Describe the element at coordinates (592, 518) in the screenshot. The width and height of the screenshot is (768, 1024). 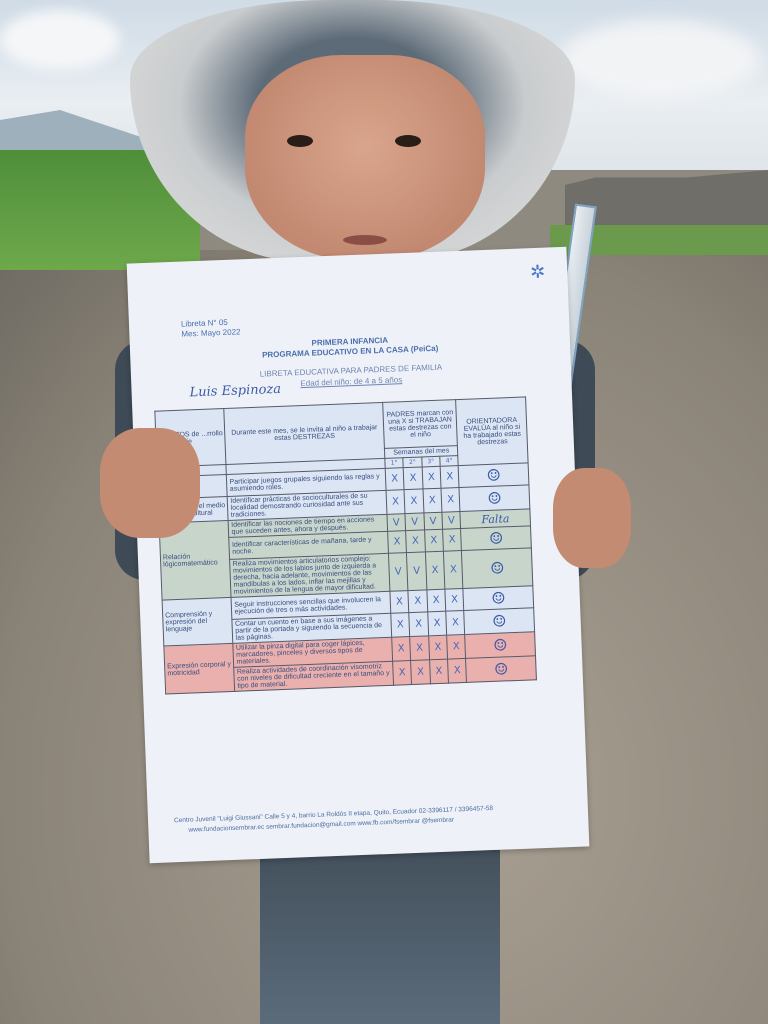
I see `child-right-hand` at that location.